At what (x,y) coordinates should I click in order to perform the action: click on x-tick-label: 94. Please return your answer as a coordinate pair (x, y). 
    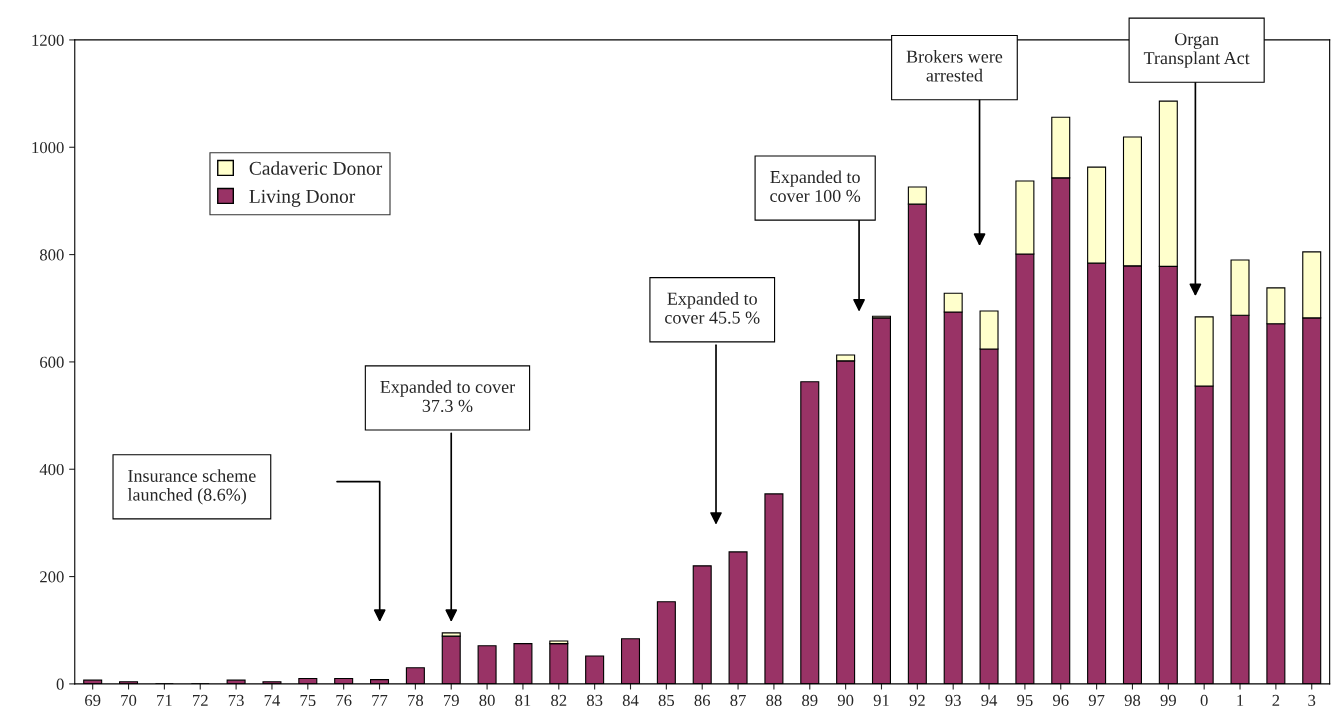
    Looking at the image, I should click on (989, 700).